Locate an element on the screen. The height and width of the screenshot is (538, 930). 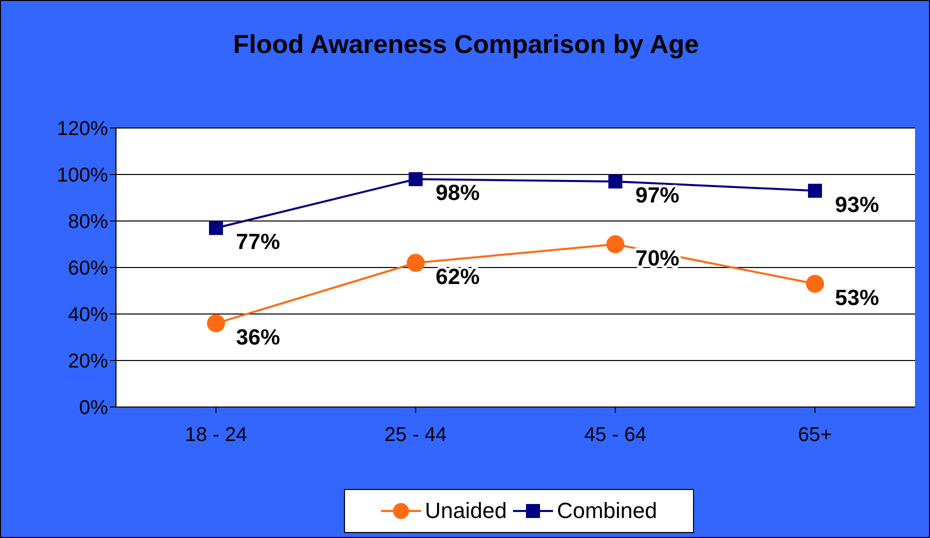
x-tick-label: 45 - 64 is located at coordinates (615, 435).